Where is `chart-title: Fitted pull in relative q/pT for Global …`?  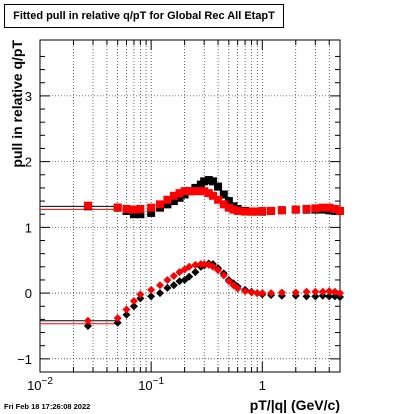 chart-title: Fitted pull in relative q/pT for Global … is located at coordinates (144, 16).